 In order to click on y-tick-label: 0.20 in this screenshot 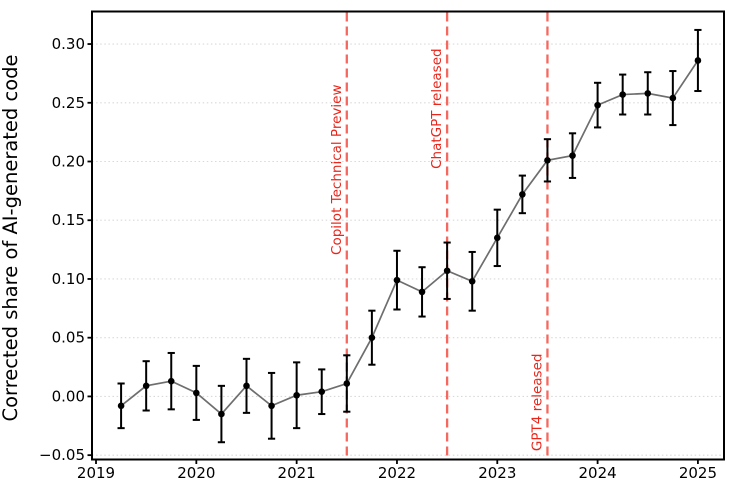, I will do `click(68, 161)`.